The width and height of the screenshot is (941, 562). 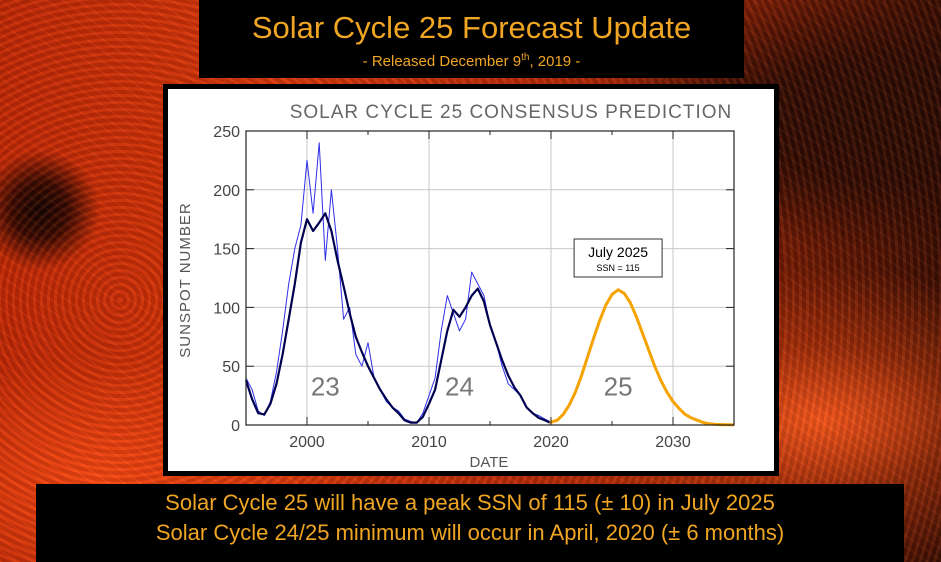 What do you see at coordinates (618, 268) in the screenshot?
I see `peak-annotation-value: SSN = 115` at bounding box center [618, 268].